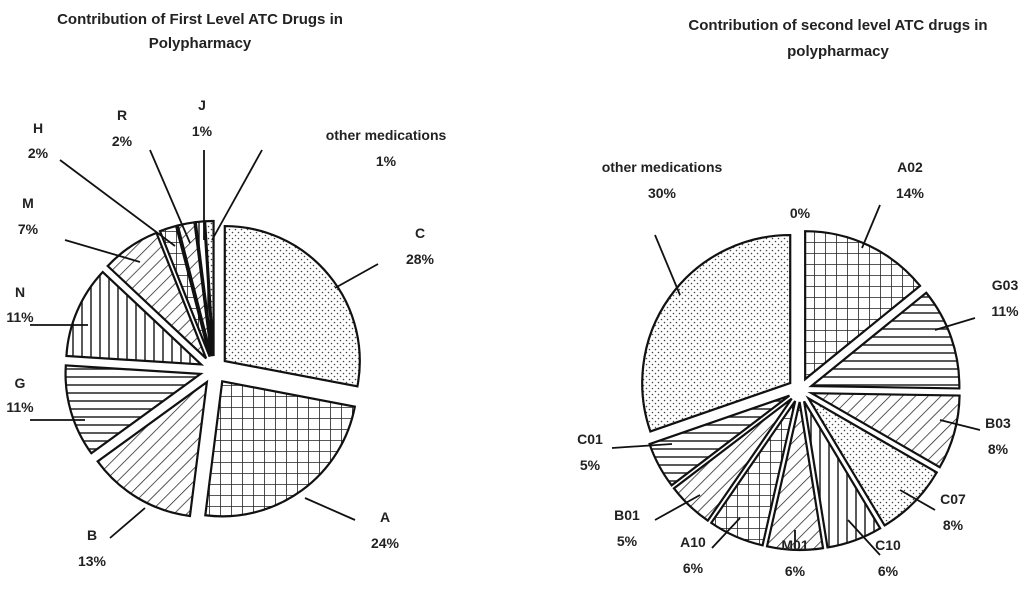  What do you see at coordinates (386, 161) in the screenshot?
I see `chart1-label-pct-other-medications: 1%` at bounding box center [386, 161].